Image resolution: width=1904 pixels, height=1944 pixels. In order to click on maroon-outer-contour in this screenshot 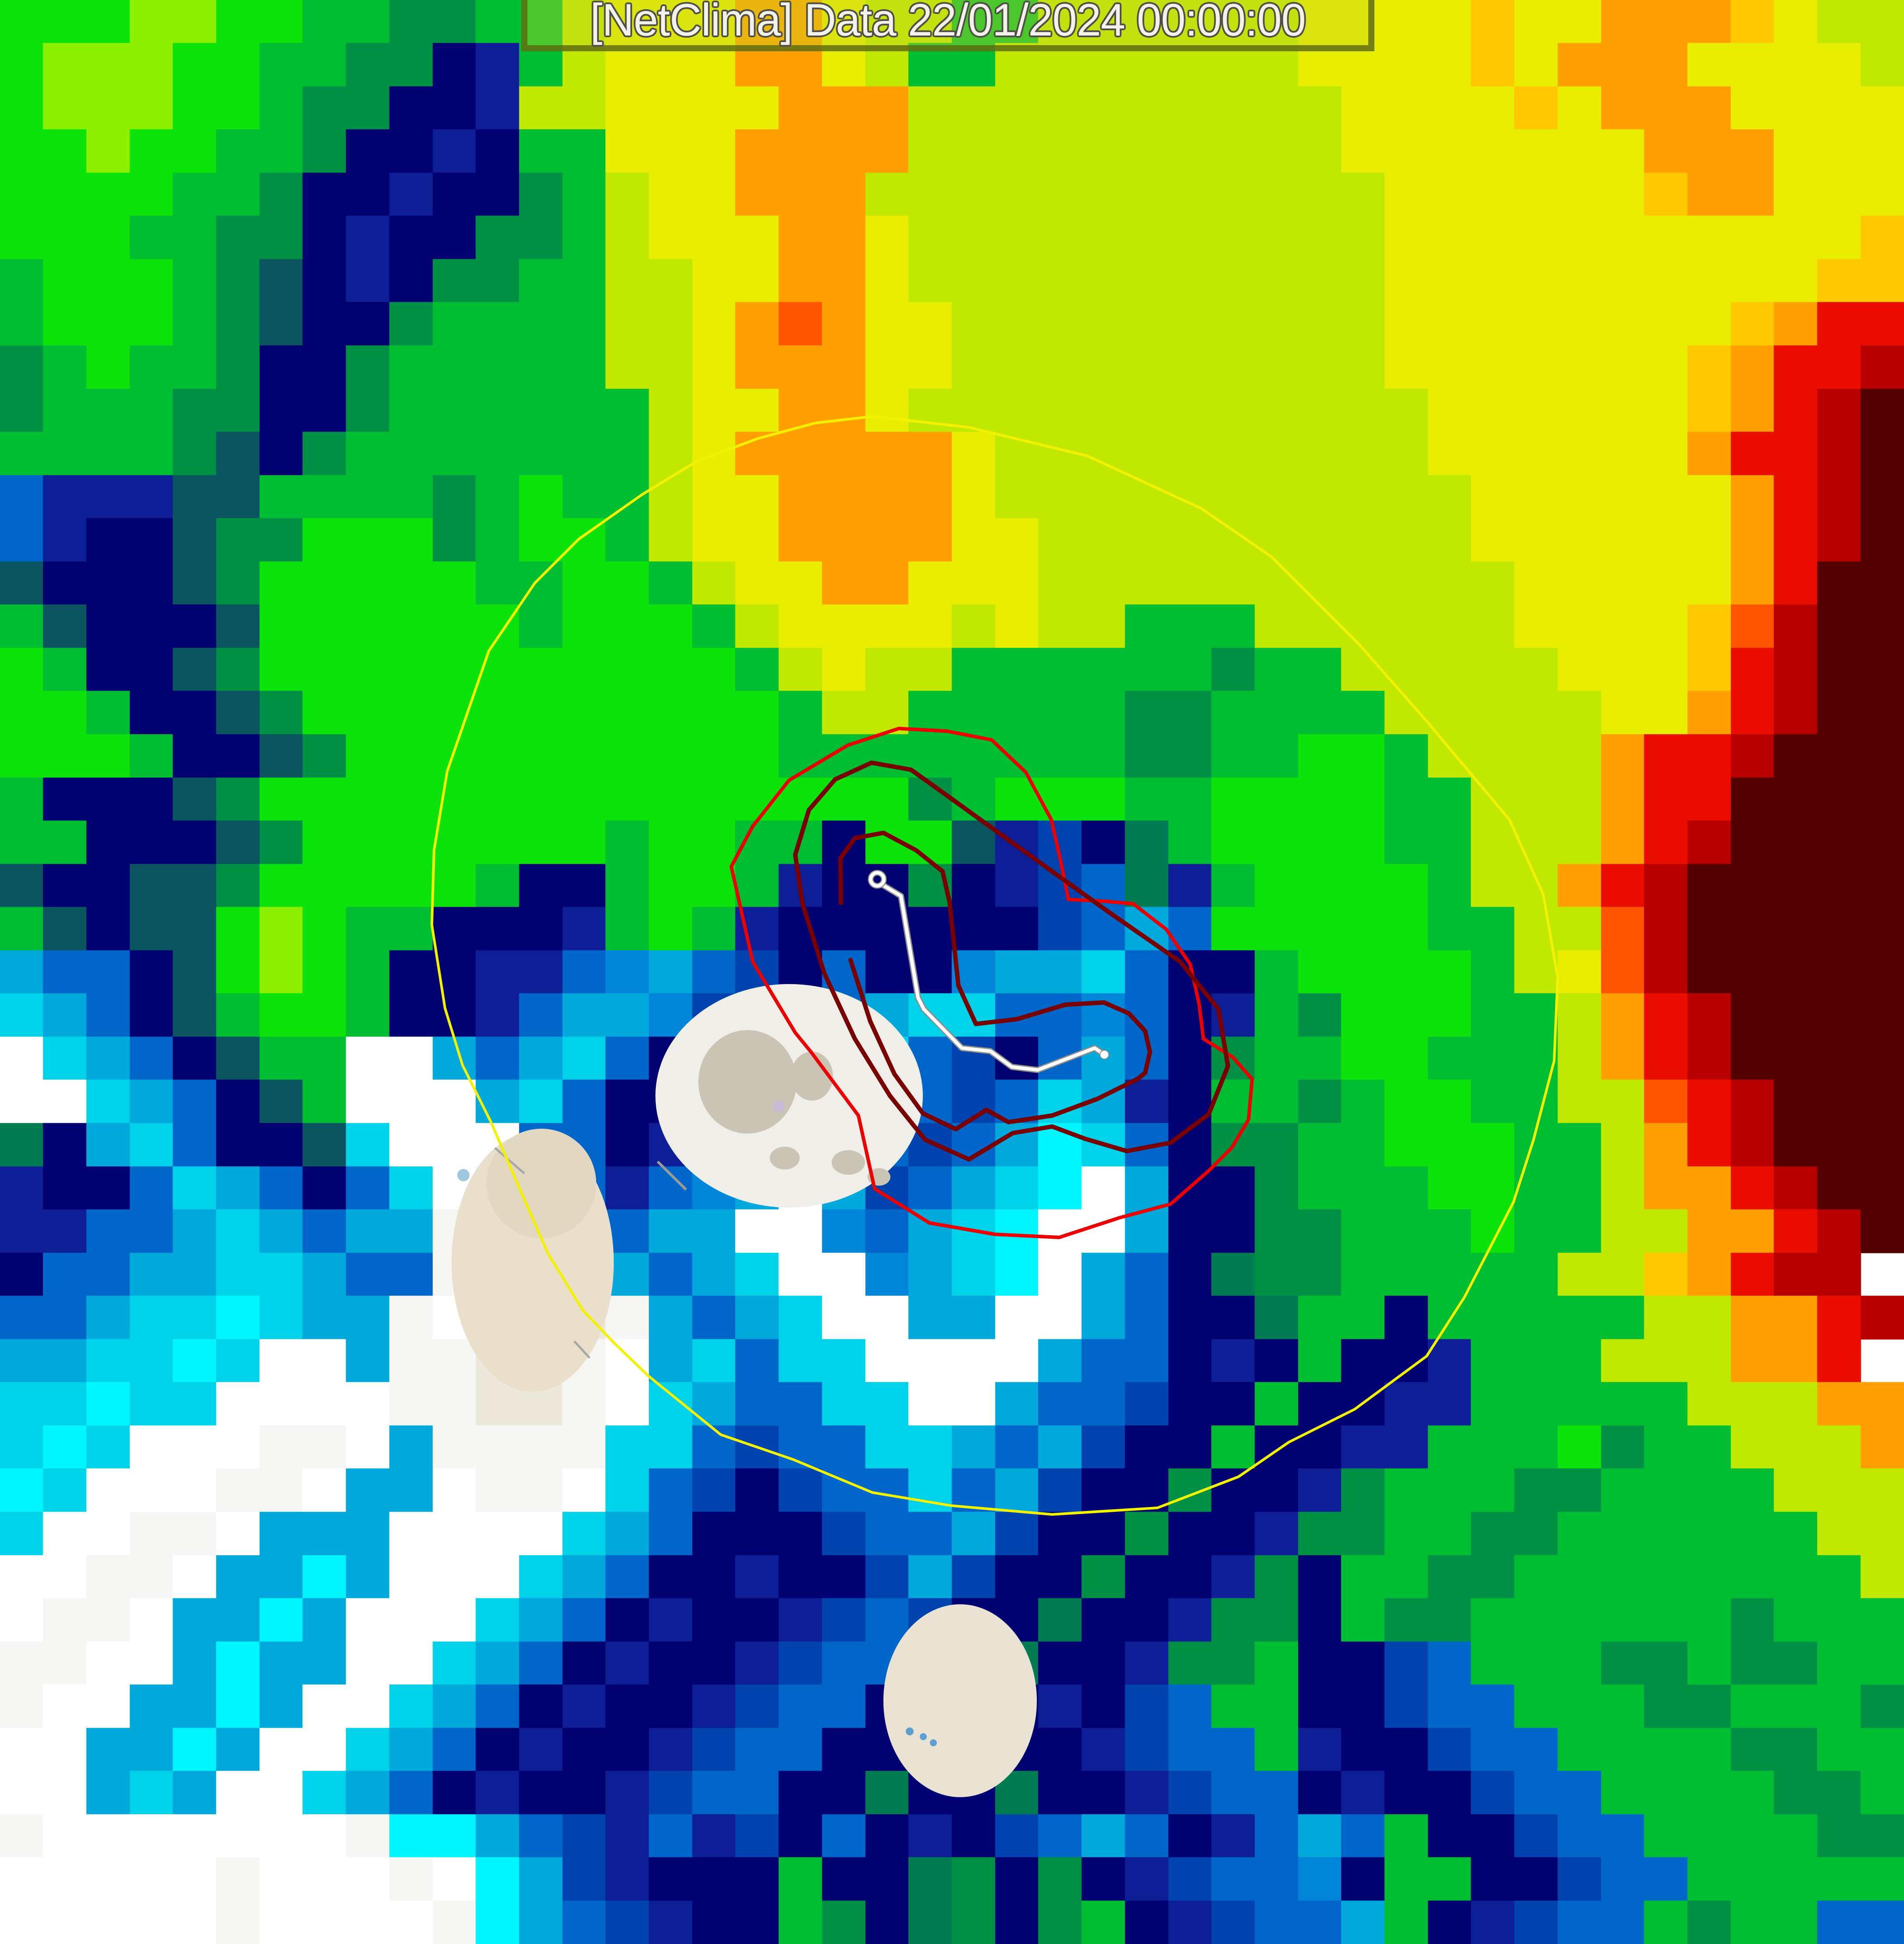, I will do `click(1011, 961)`.